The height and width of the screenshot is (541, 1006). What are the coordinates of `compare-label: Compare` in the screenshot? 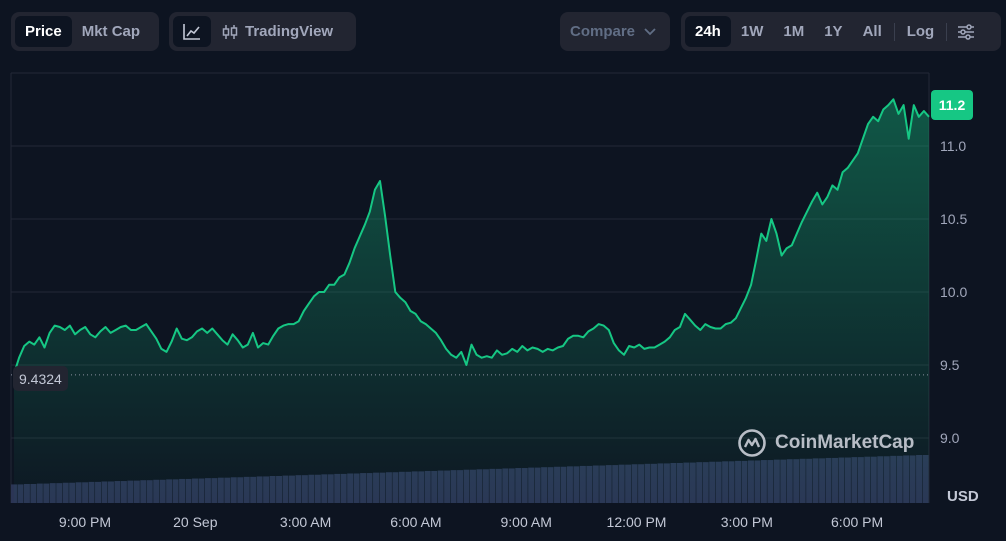 It's located at (603, 31).